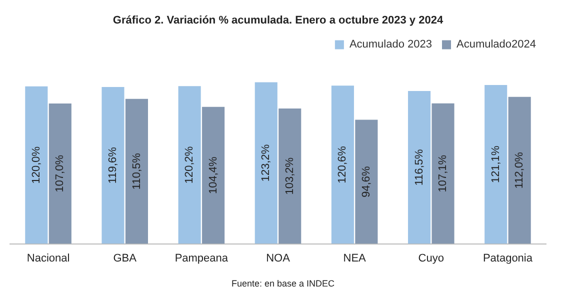  I want to click on data-label: 123,2%, so click(266, 163).